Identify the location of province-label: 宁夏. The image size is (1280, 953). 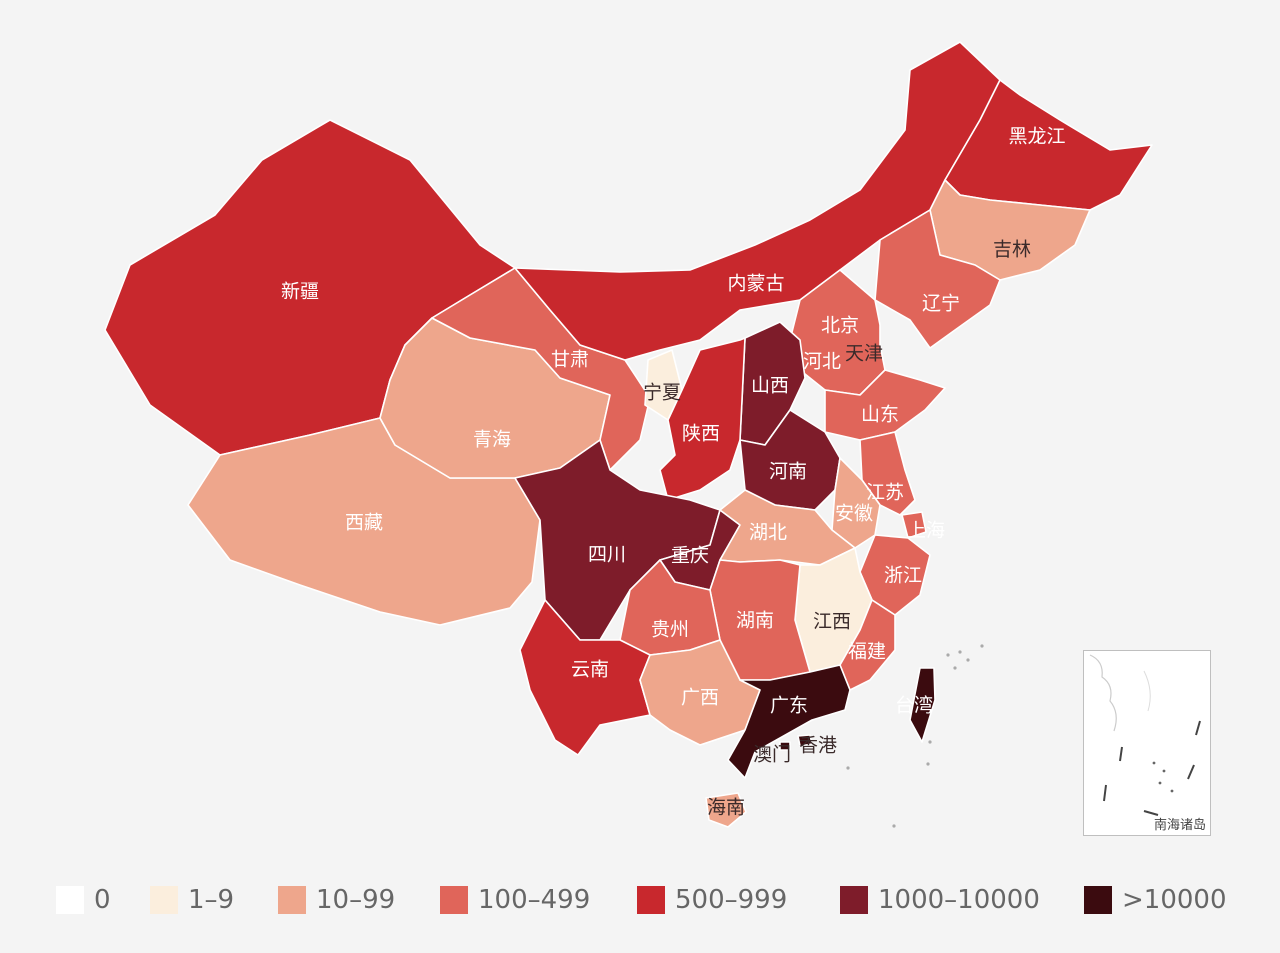
(662, 393).